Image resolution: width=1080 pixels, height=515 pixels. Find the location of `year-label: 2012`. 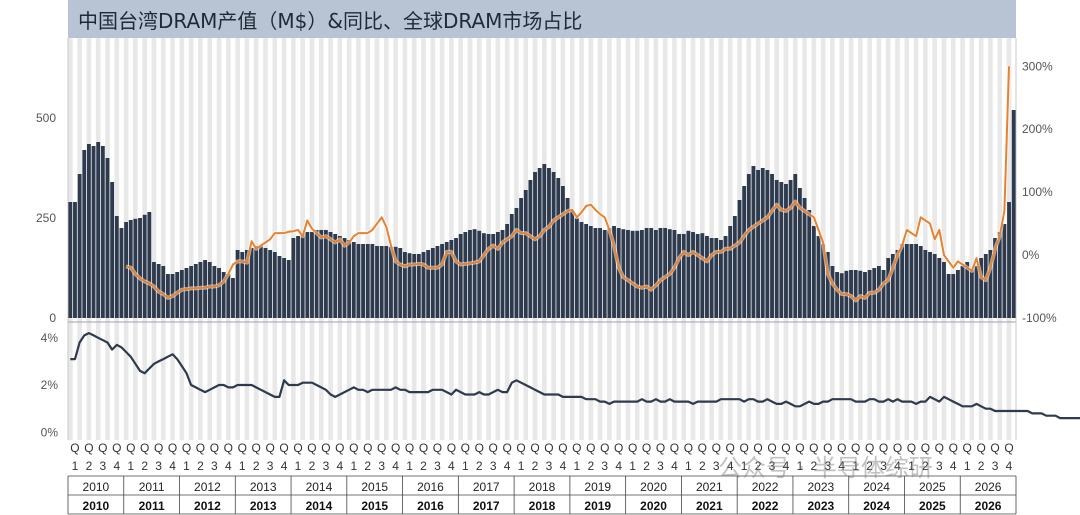

year-label: 2012 is located at coordinates (207, 487).